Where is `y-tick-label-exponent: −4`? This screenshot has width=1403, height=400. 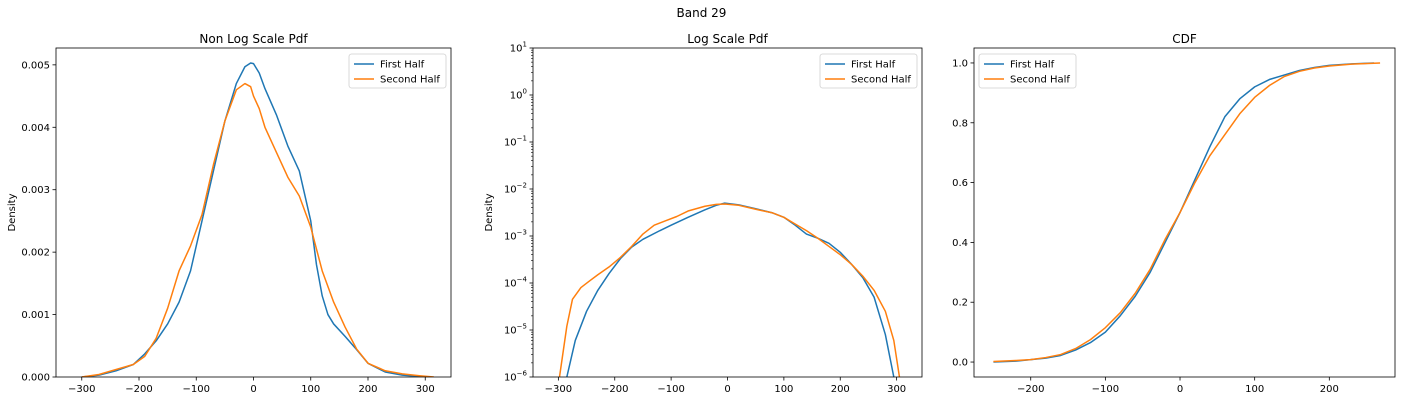
y-tick-label-exponent: −4 is located at coordinates (522, 280).